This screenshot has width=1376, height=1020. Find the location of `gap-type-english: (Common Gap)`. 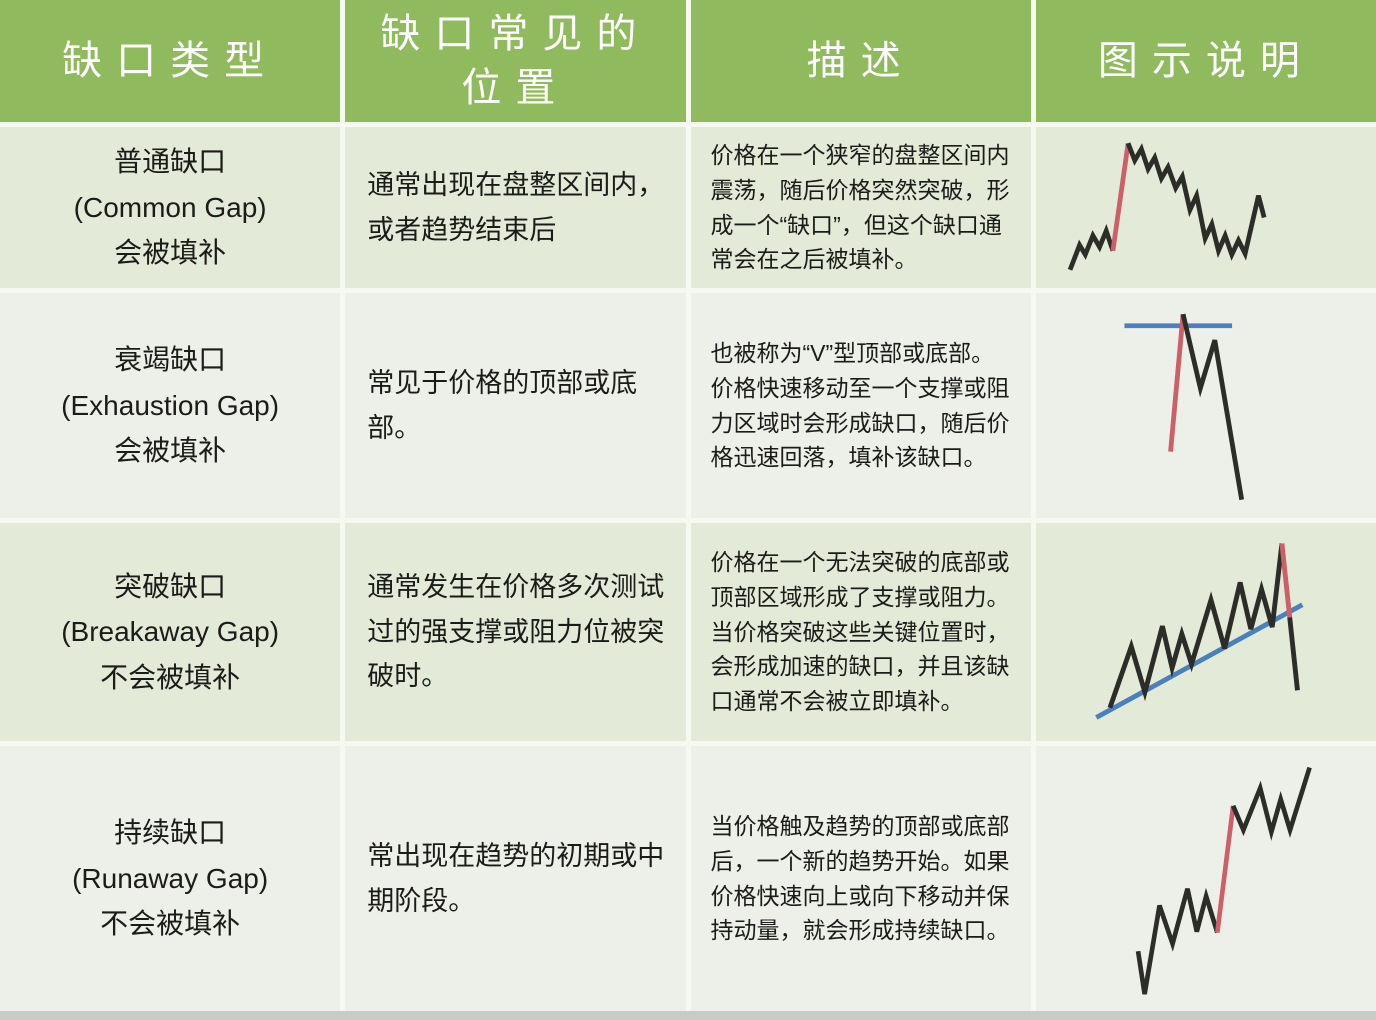

gap-type-english: (Common Gap) is located at coordinates (170, 207).